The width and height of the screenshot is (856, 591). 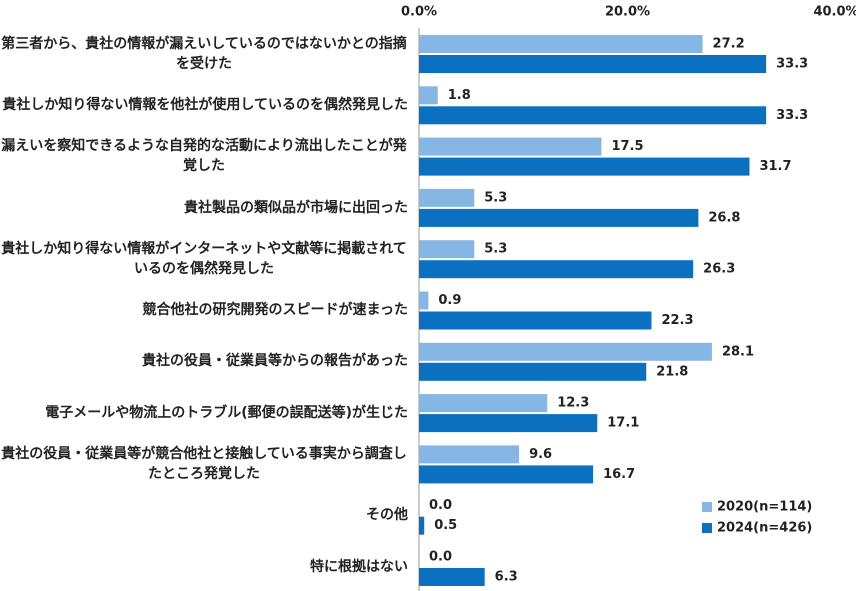 What do you see at coordinates (623, 423) in the screenshot?
I see `value-label: 17.1` at bounding box center [623, 423].